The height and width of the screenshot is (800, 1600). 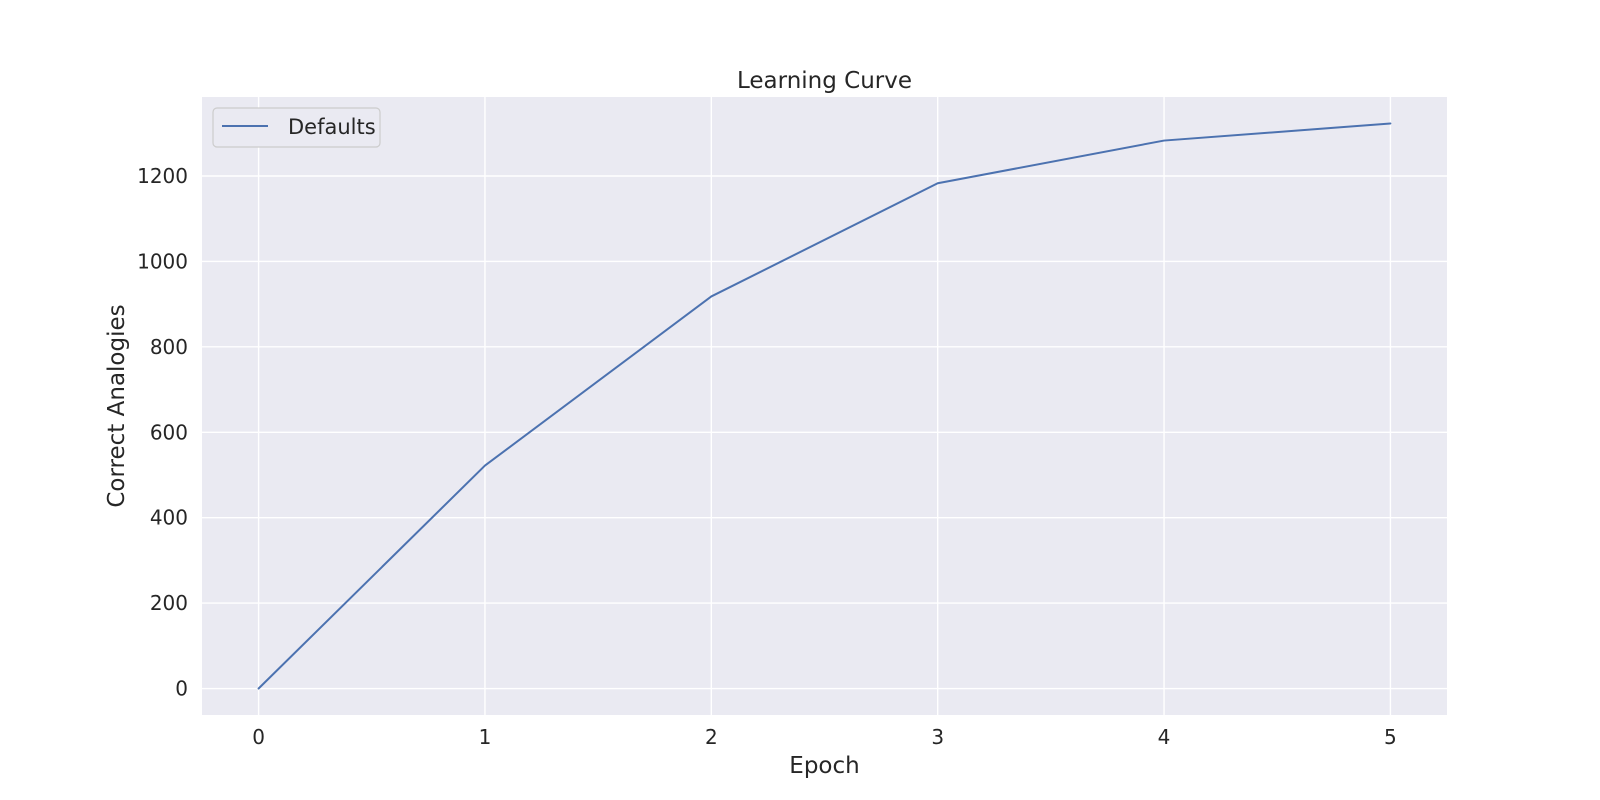 I want to click on x-tick-label-2: 2, so click(x=711, y=737).